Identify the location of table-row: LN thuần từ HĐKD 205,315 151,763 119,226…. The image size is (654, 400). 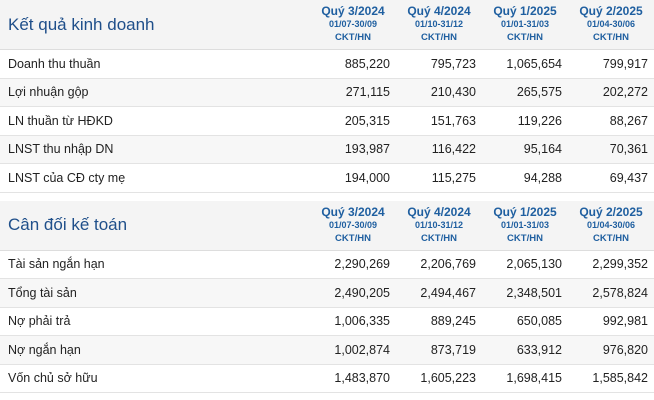
(327, 121).